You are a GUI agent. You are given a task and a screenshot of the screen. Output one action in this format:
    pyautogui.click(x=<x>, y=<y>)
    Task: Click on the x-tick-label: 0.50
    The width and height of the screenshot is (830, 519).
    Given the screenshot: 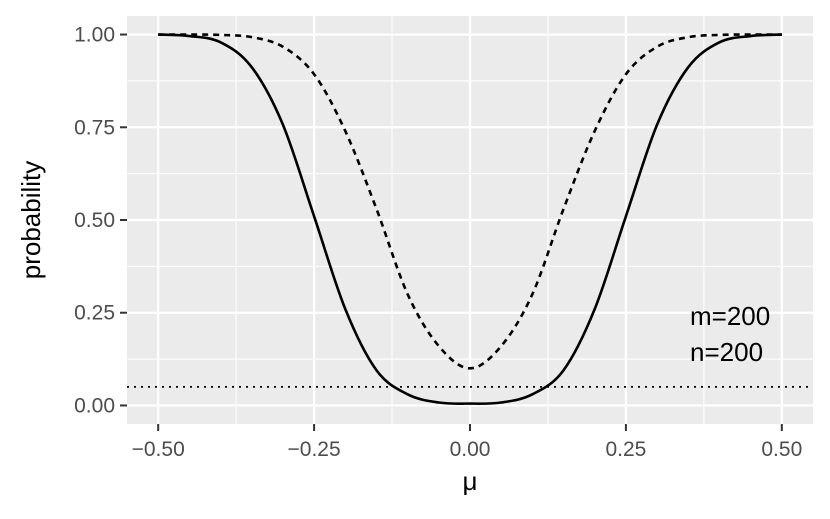 What is the action you would take?
    pyautogui.click(x=781, y=449)
    